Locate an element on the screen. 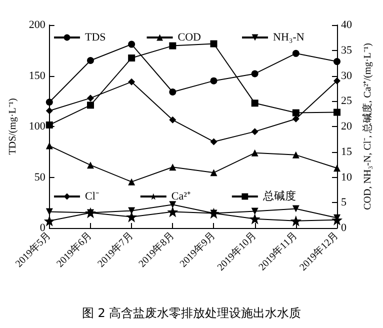  y2-tick-label: 15 is located at coordinates (346, 152).